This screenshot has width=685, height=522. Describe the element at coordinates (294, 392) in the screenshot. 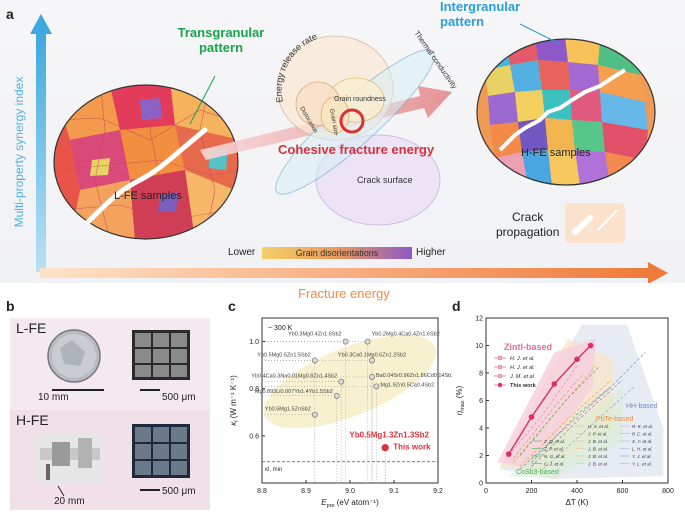

I see `point-label: Mg0.893Li0.007Yb1.4Yb1.5Sb2` at that location.